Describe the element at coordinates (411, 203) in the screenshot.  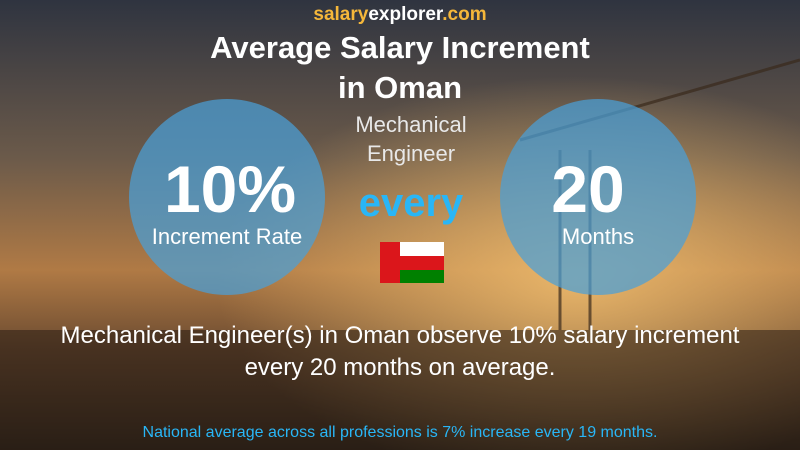
I see `connector: every` at that location.